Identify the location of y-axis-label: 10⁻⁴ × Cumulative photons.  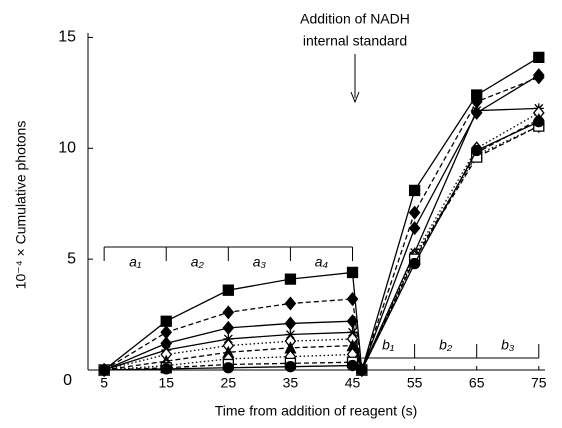
(21, 205).